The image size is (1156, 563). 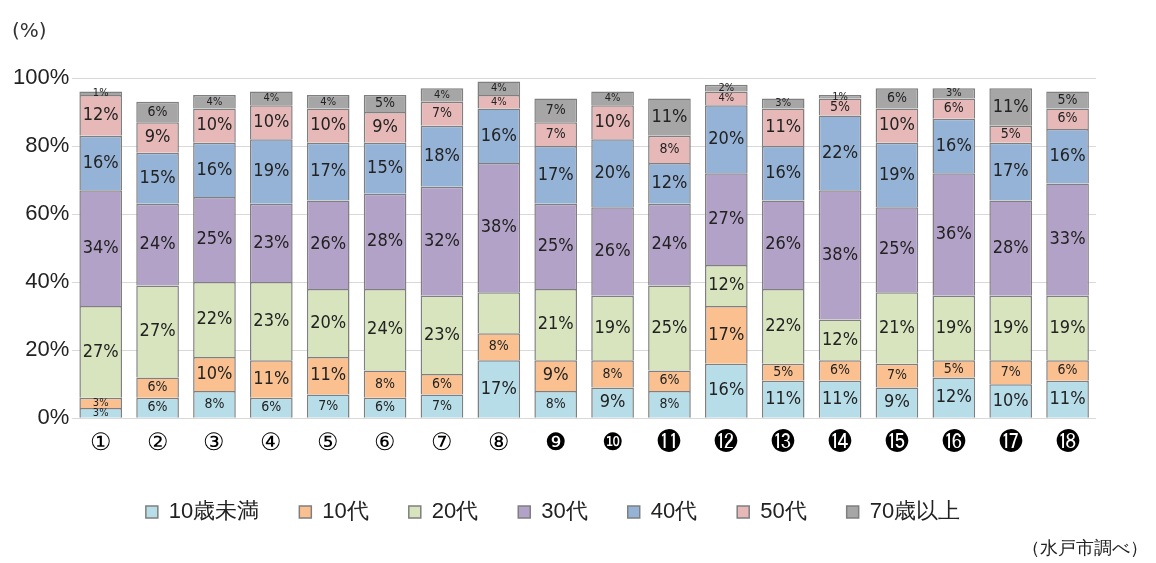 I want to click on x-tick-label: ⓮, so click(x=840, y=442).